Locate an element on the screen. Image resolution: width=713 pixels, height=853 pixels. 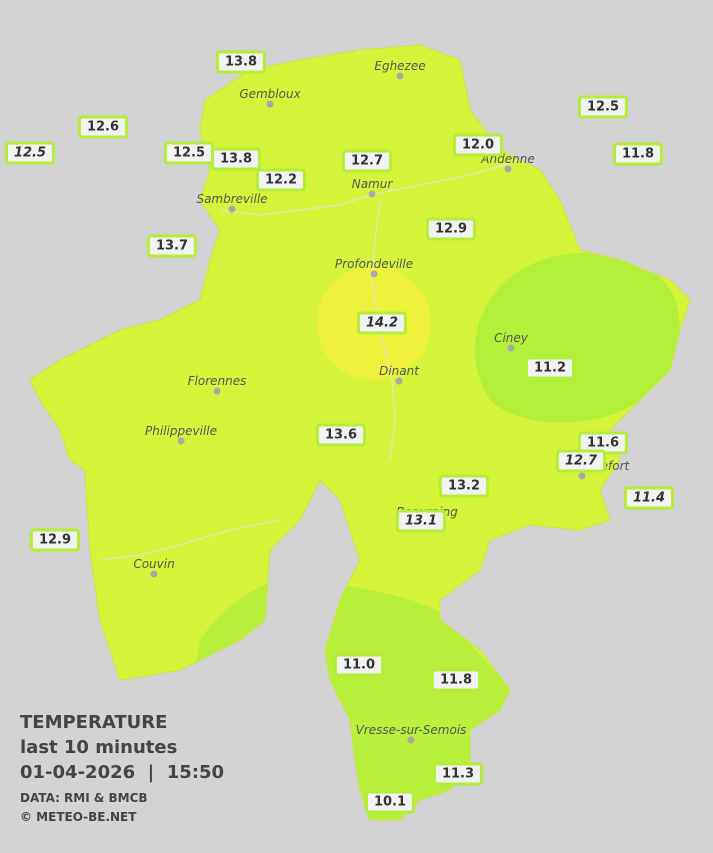
city-label: Couvin is located at coordinates (154, 564).